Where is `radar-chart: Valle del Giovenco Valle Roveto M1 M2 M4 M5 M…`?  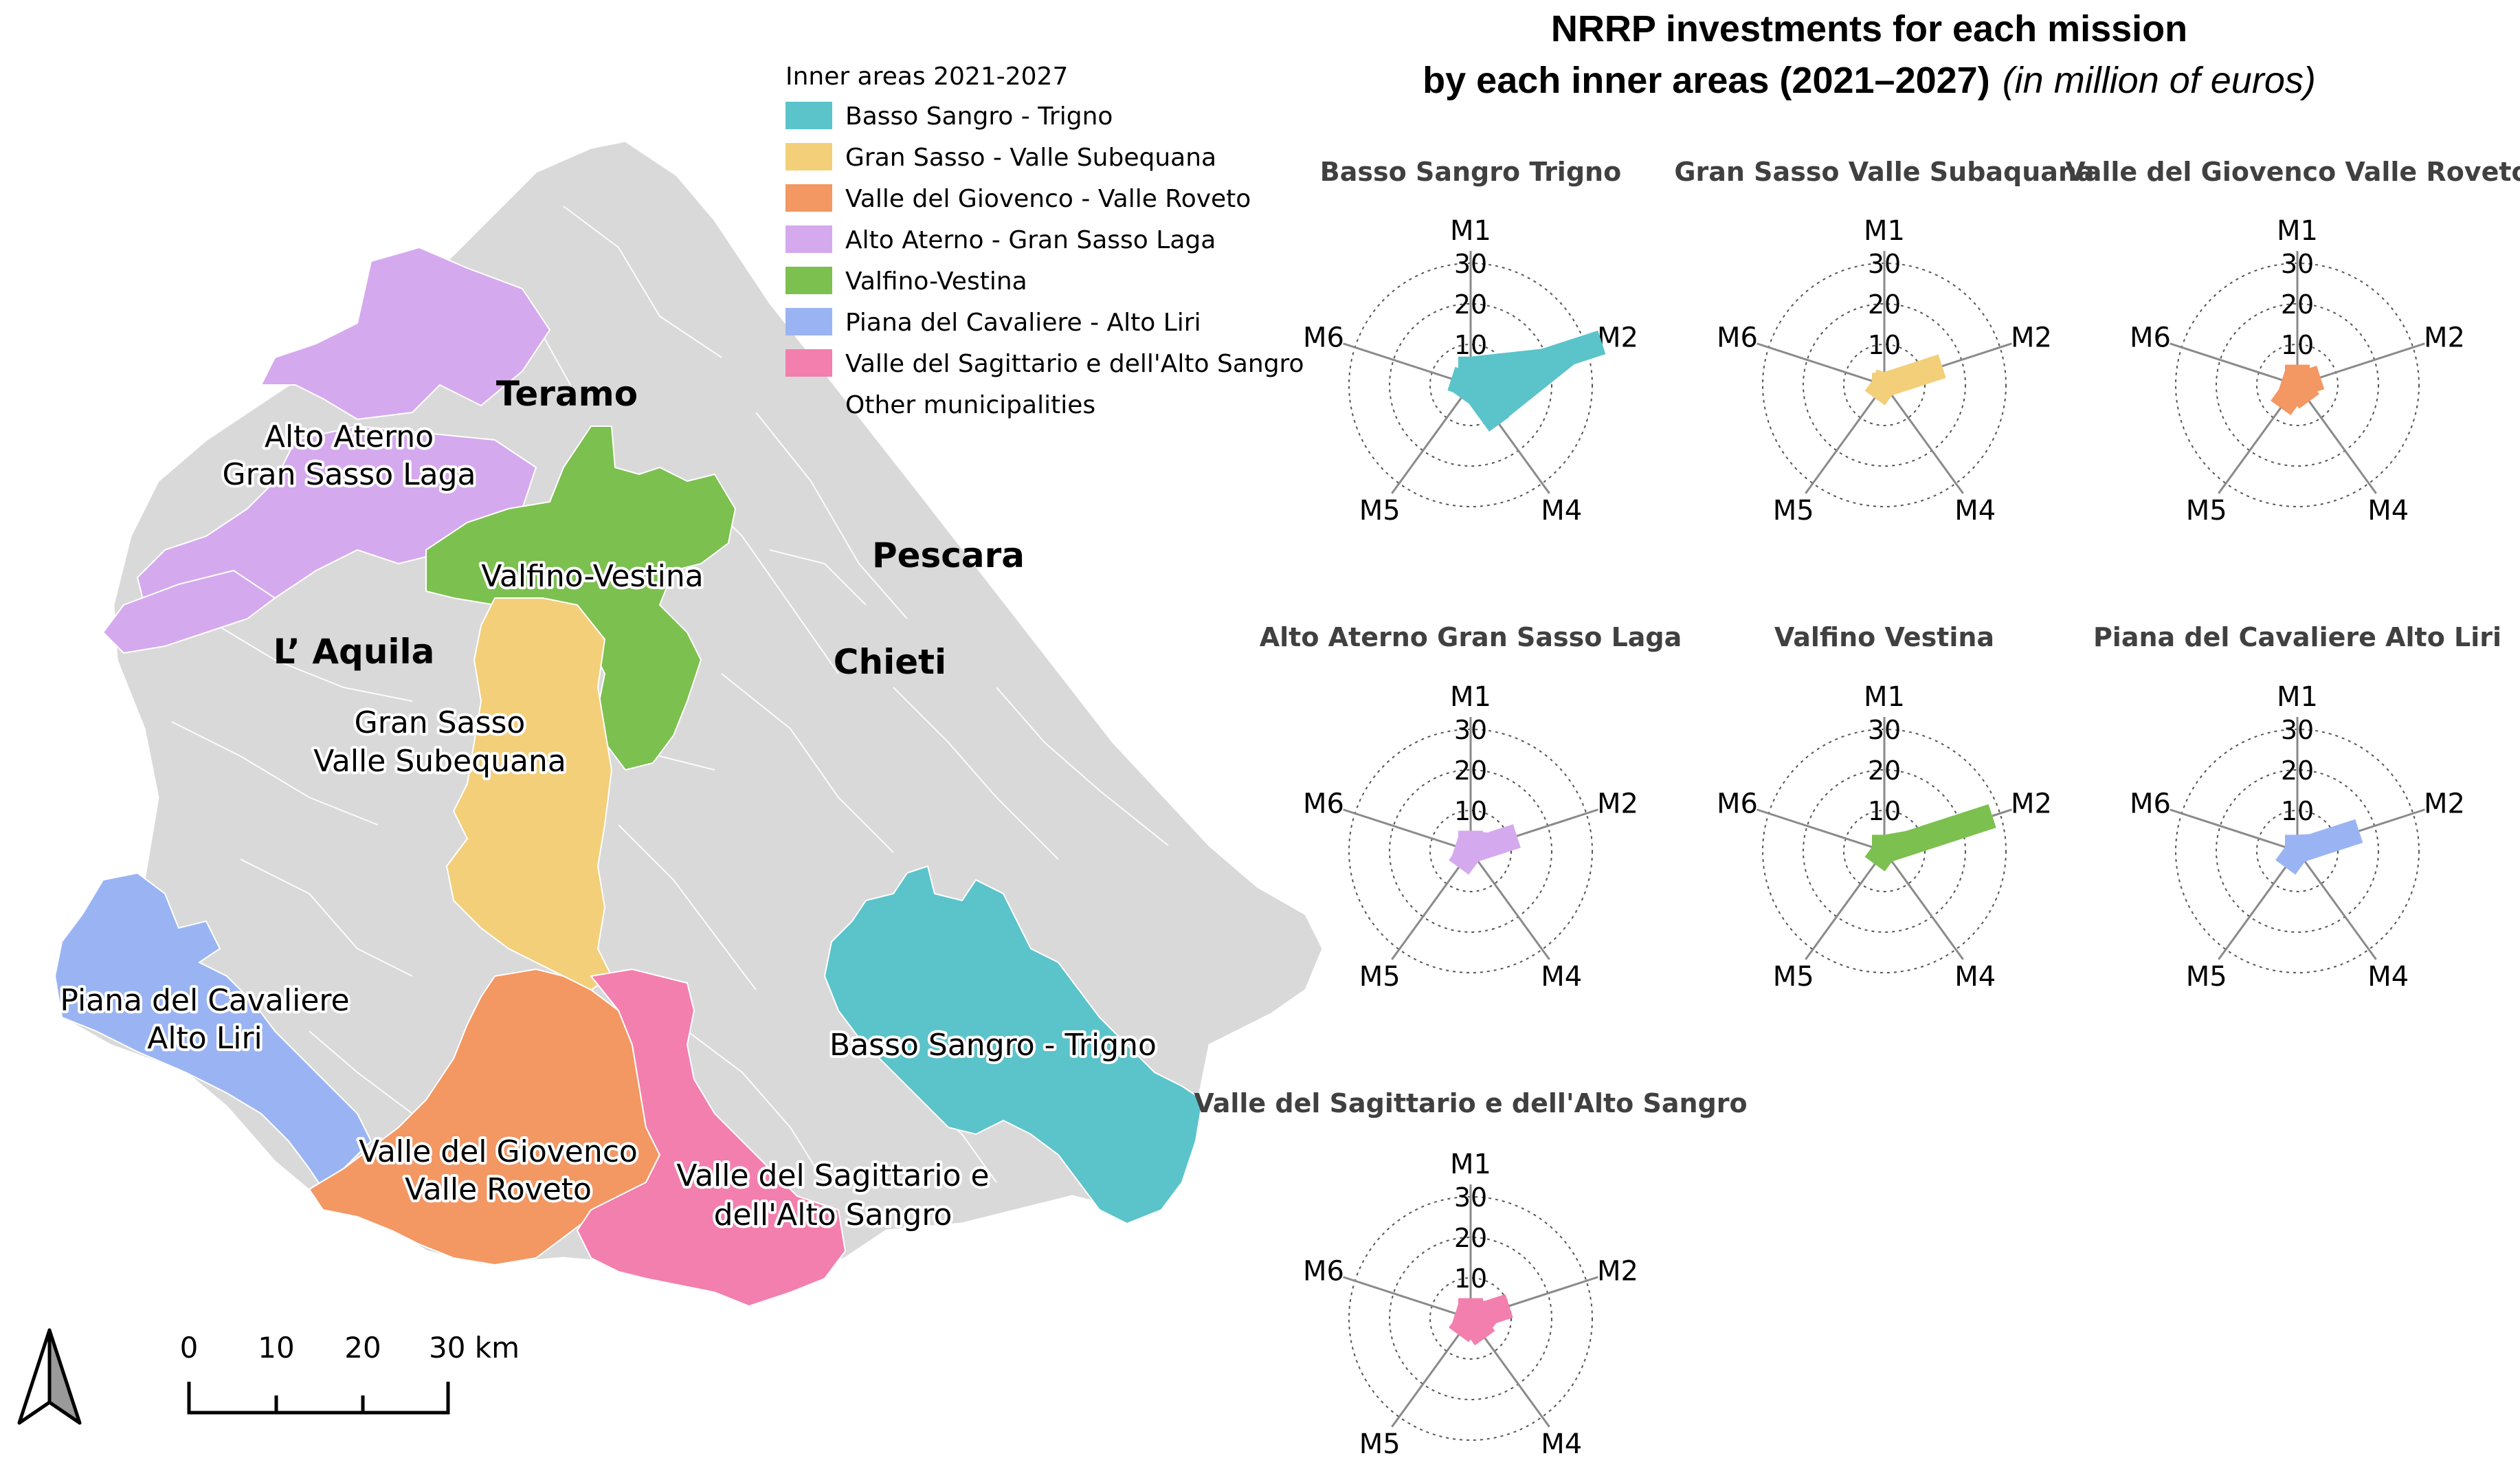 radar-chart: Valle del Giovenco Valle Roveto M1 M2 M4 M5 M… is located at coordinates (2292, 342).